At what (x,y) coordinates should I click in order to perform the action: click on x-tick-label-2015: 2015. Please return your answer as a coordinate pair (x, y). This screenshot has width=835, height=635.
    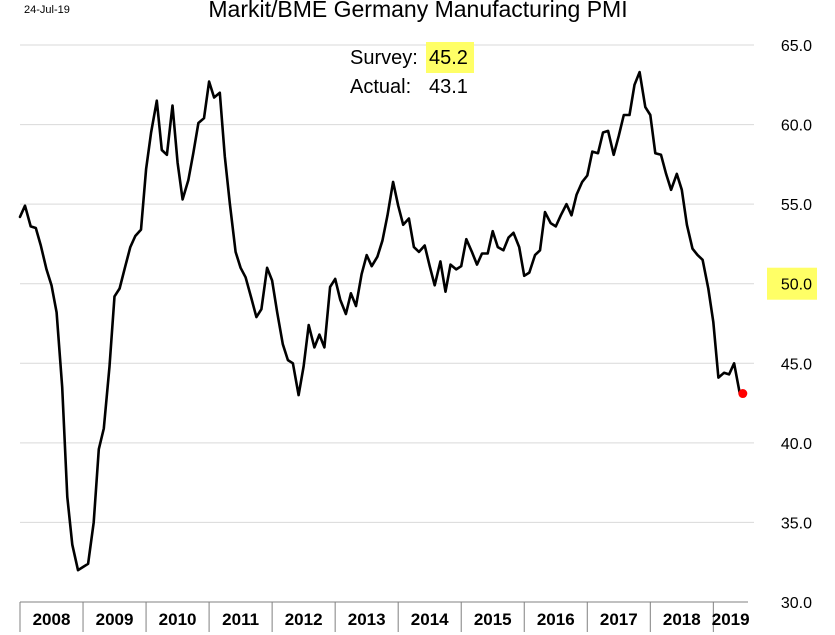
    Looking at the image, I should click on (493, 619).